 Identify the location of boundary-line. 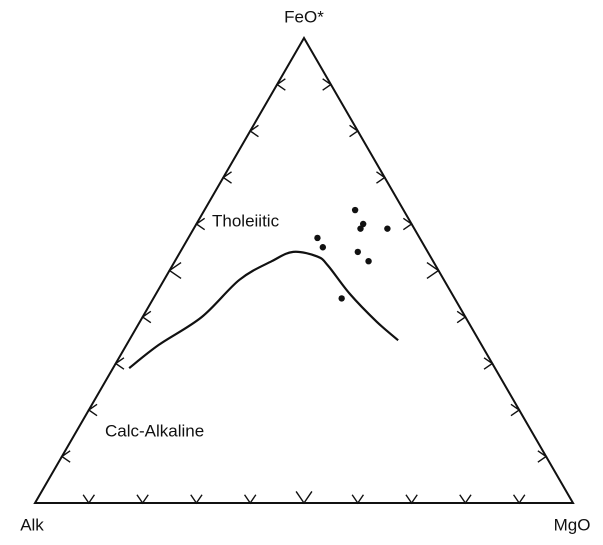
(263, 310).